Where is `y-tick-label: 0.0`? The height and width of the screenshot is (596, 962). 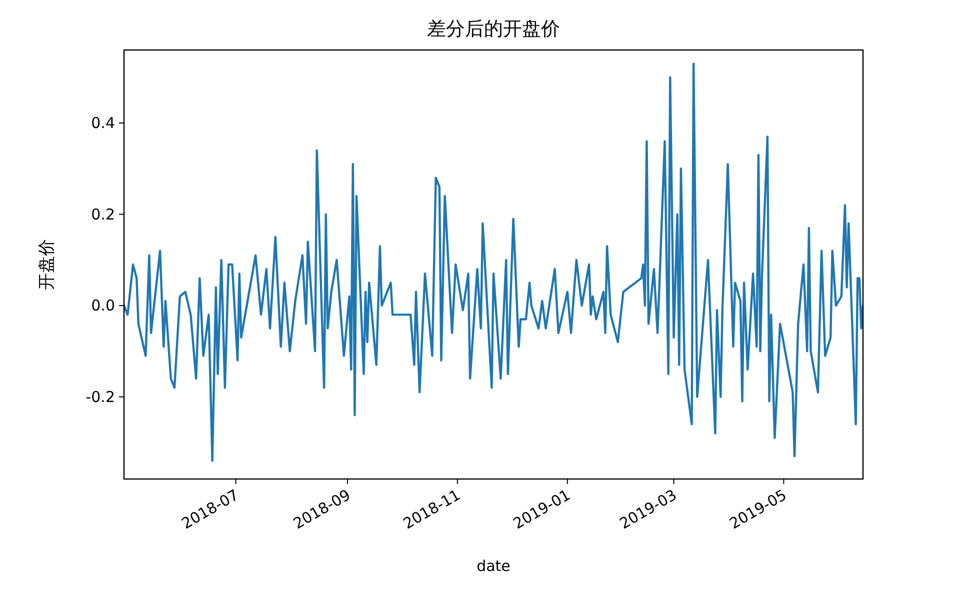 y-tick-label: 0.0 is located at coordinates (103, 305).